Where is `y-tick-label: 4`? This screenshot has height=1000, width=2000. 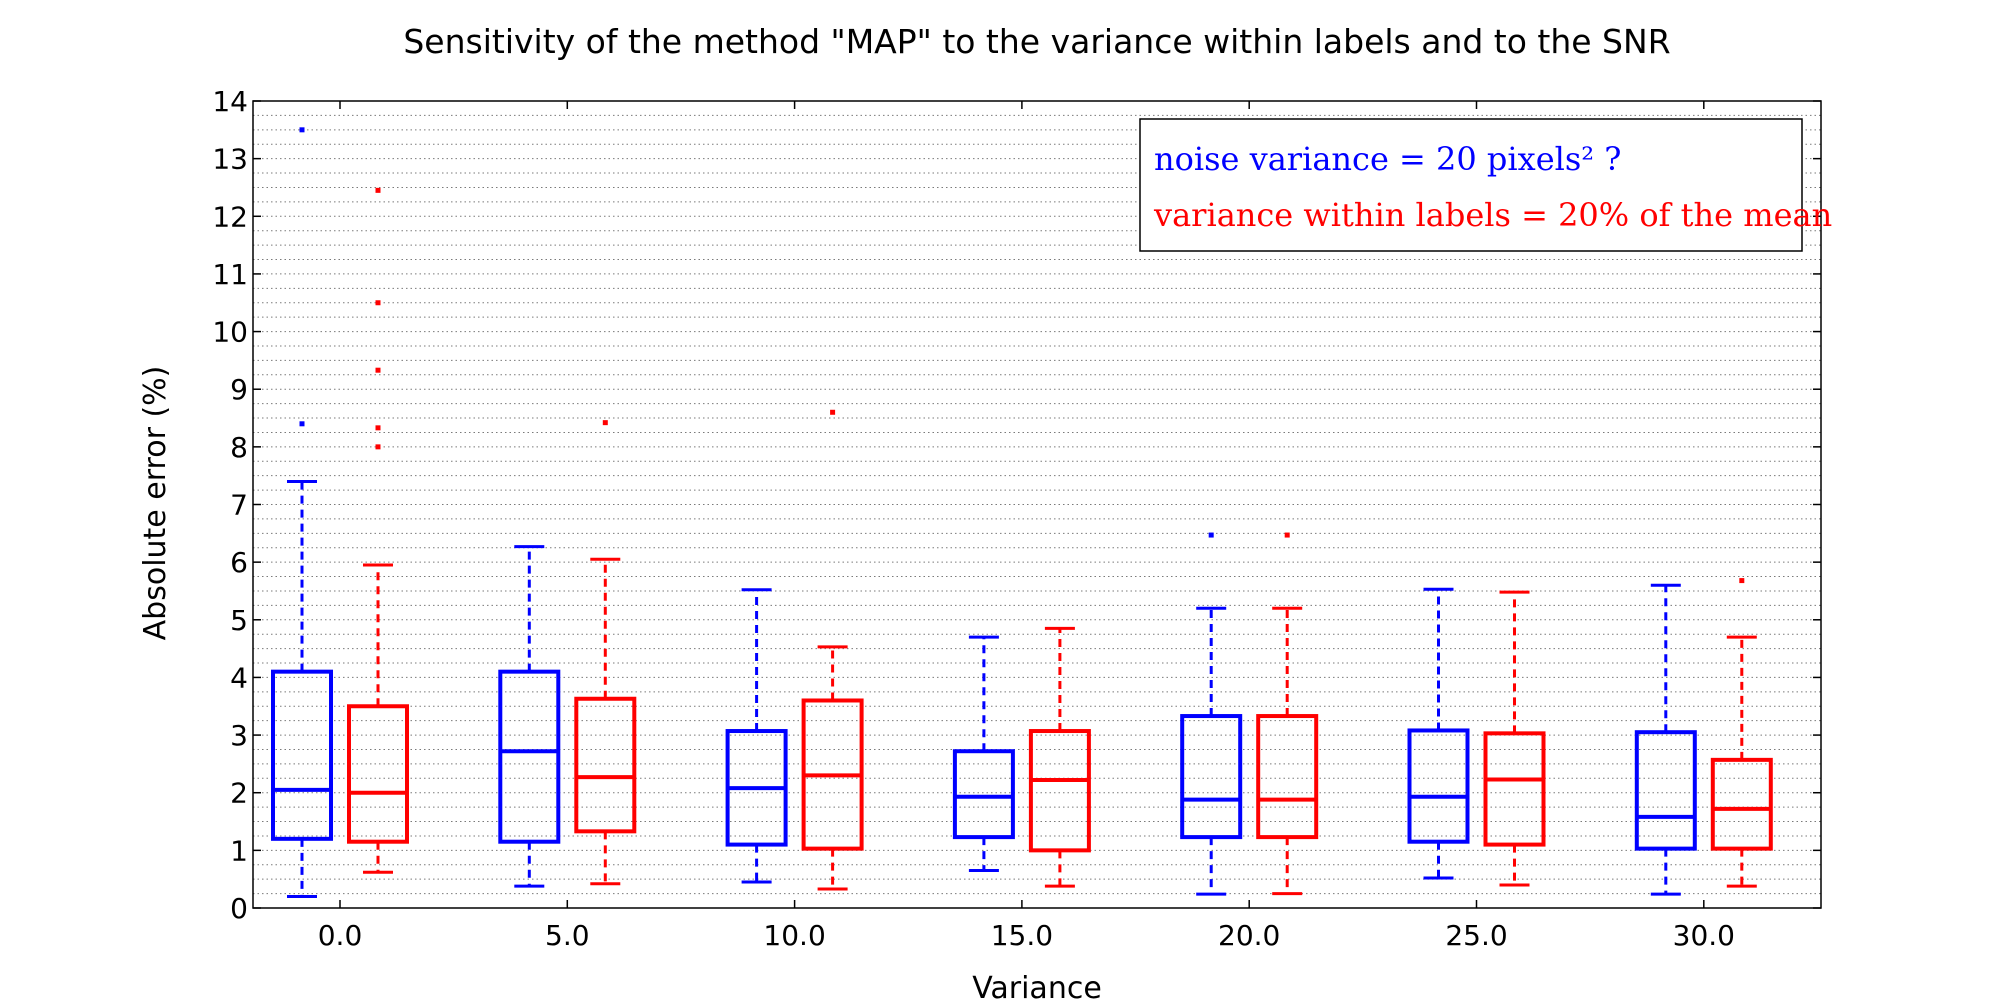
y-tick-label: 4 is located at coordinates (239, 677).